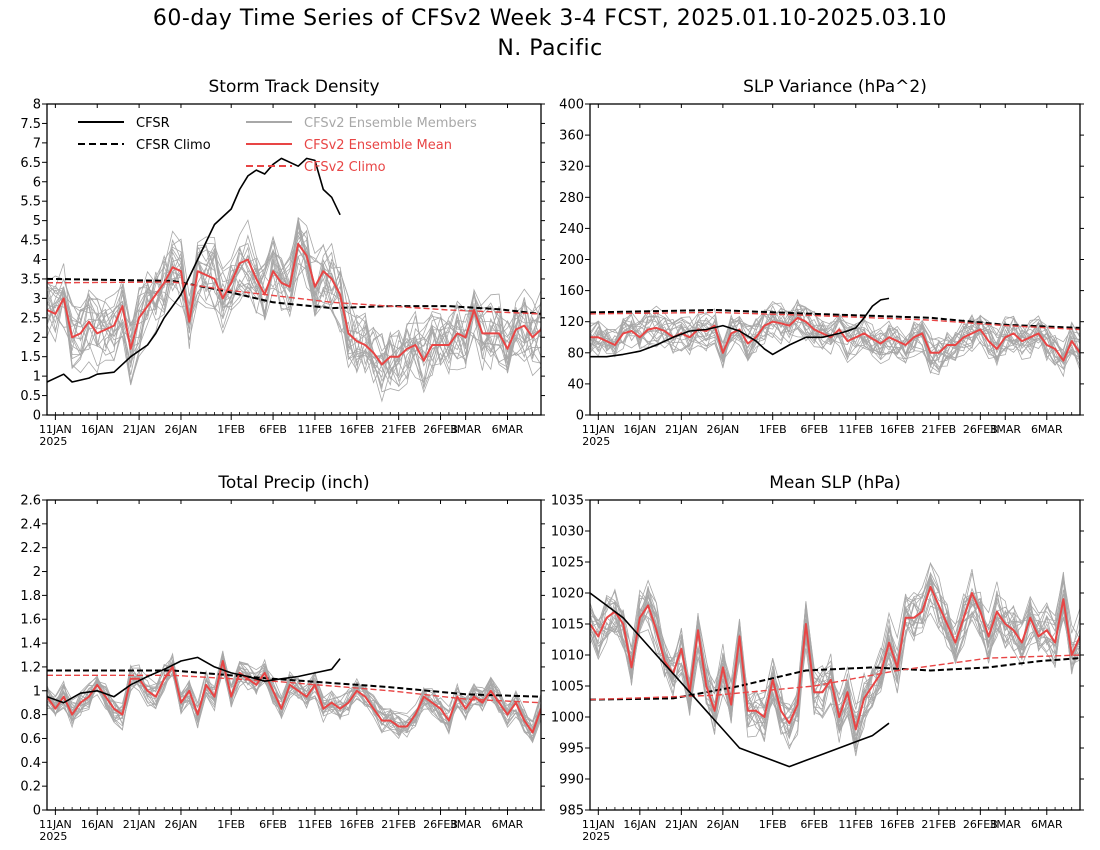 The image size is (1100, 850). I want to click on y-tick-label: 360, so click(571, 136).